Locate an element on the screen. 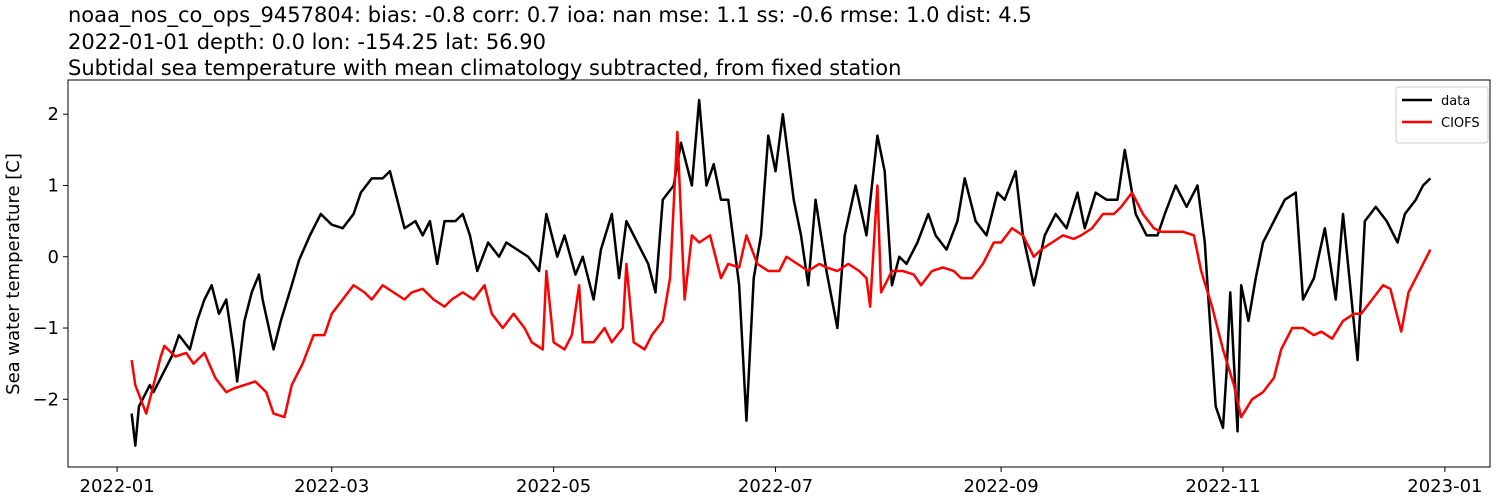 This screenshot has width=1500, height=504. y-axis-label: Sea water temperature [C] is located at coordinates (13, 274).